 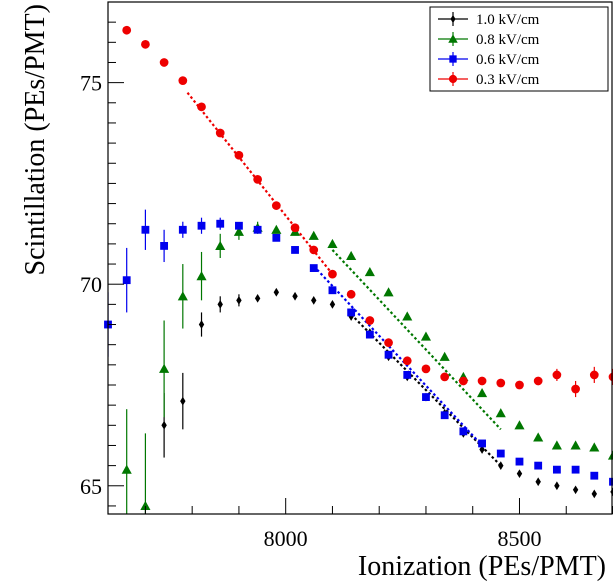 I want to click on fit-line-0-6-kv-cm, so click(x=398, y=355).